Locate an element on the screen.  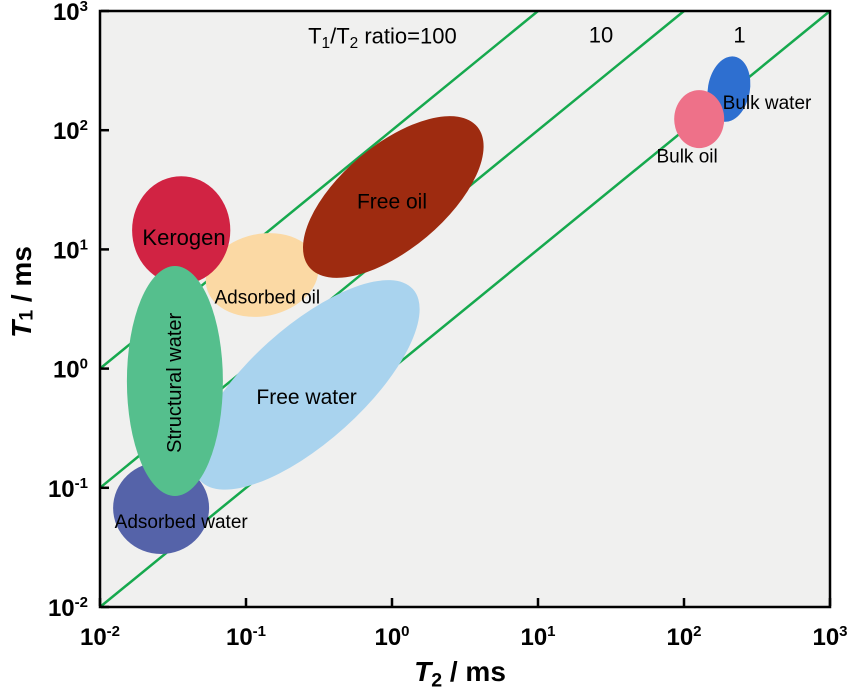
region-label-free-oil: Free oil is located at coordinates (392, 201).